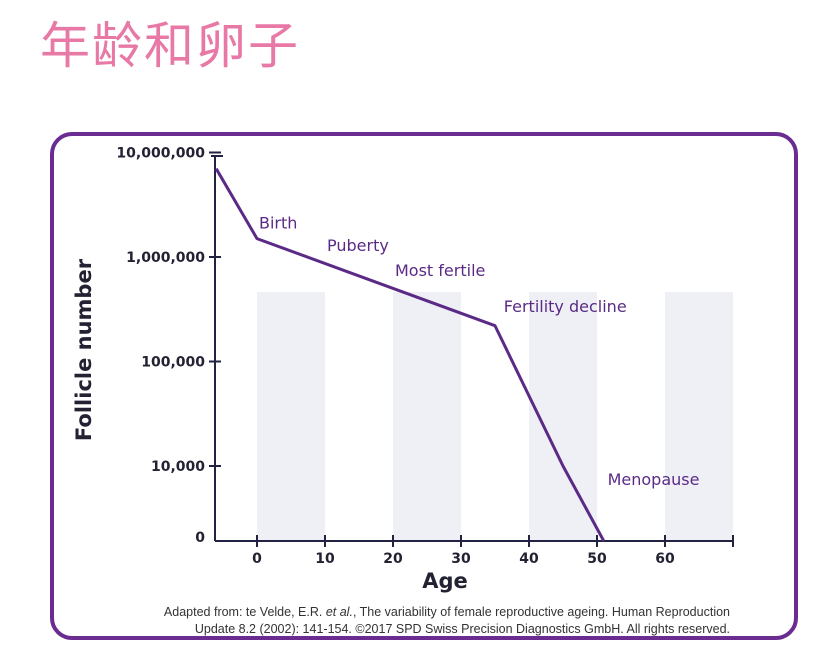  Describe the element at coordinates (244, 612) in the screenshot. I see `caption-text: Adapted from: te Velde, E.R.` at that location.